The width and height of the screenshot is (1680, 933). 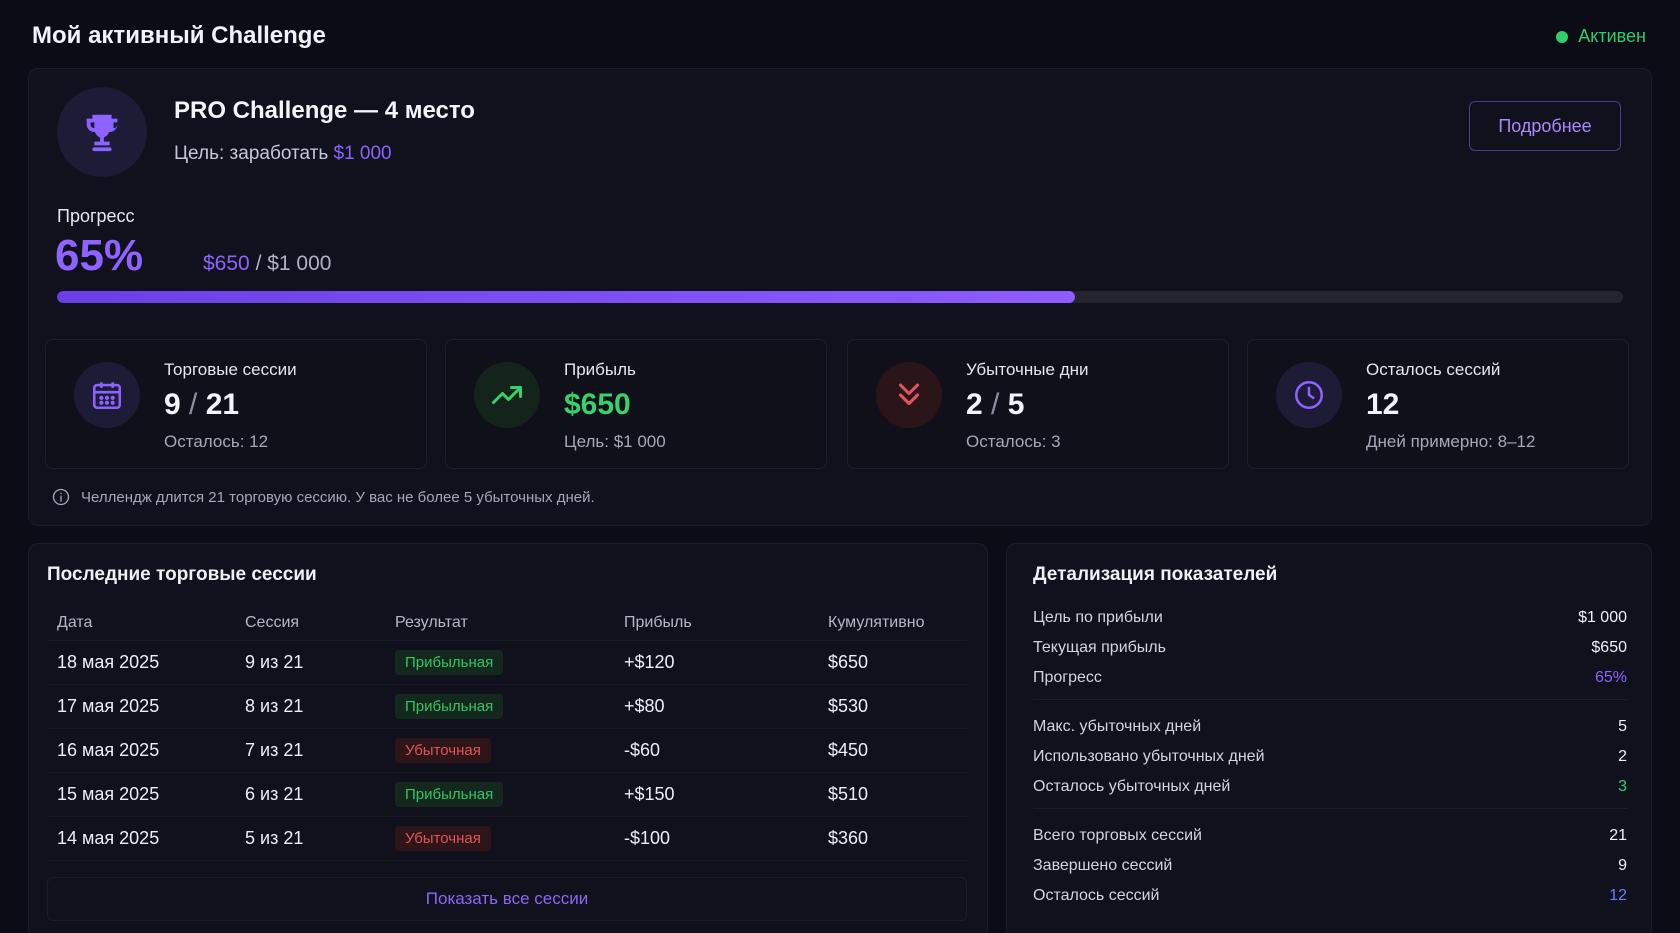 I want to click on stat-value: 2 / 5, so click(x=995, y=405).